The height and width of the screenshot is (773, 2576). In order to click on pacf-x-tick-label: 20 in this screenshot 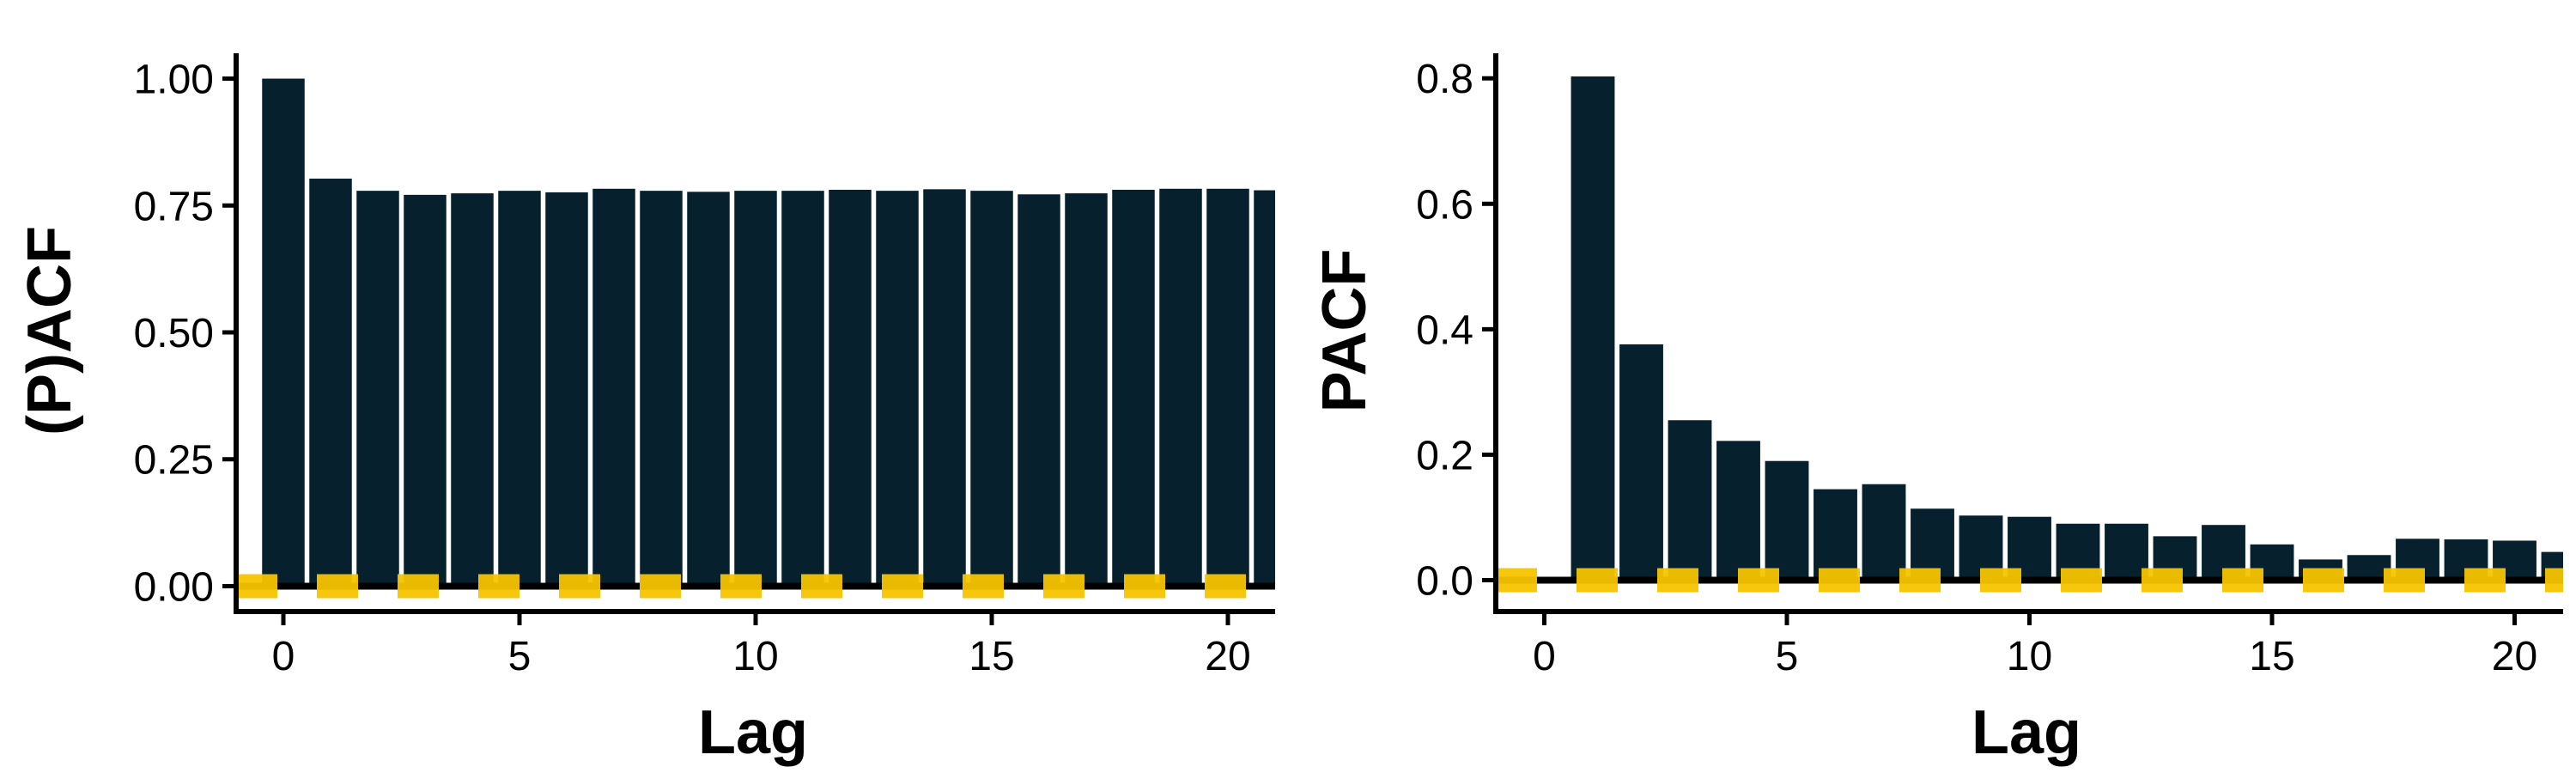, I will do `click(2514, 656)`.